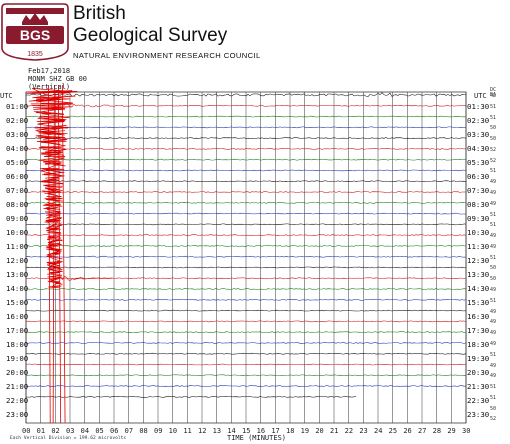 The height and width of the screenshot is (444, 510). What do you see at coordinates (478, 302) in the screenshot?
I see `row-label-right: 15:30` at bounding box center [478, 302].